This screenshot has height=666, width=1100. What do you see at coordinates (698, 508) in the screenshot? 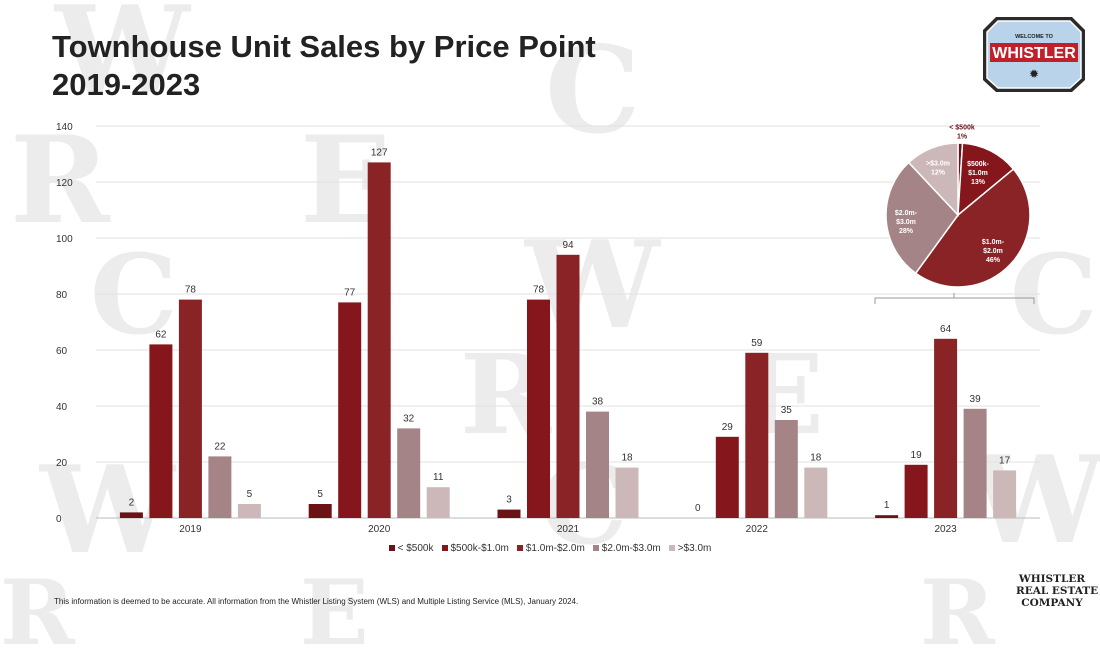
I see `bar-value-label: 0` at bounding box center [698, 508].